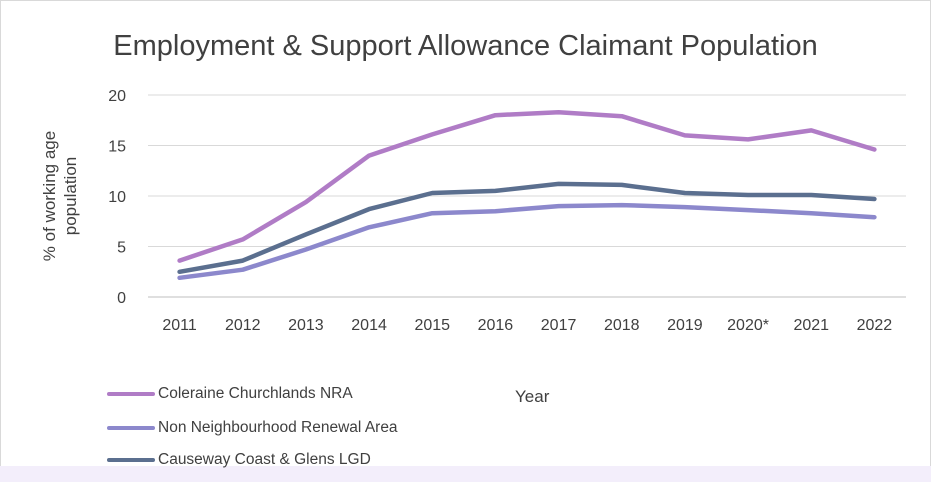 This screenshot has width=931, height=482. Describe the element at coordinates (278, 427) in the screenshot. I see `legend-label: Non Neighbourhood Renewal Area` at that location.